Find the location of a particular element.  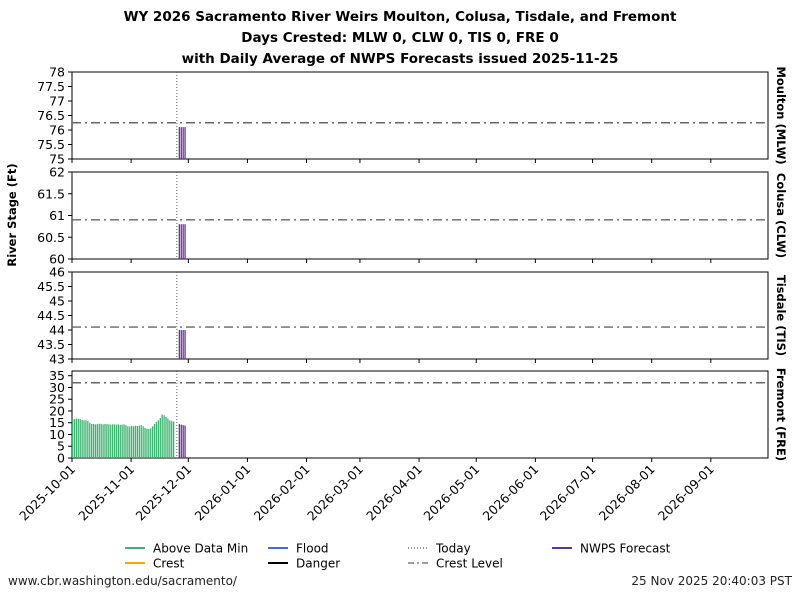

y-tick-label: 75.5 is located at coordinates (51, 144).